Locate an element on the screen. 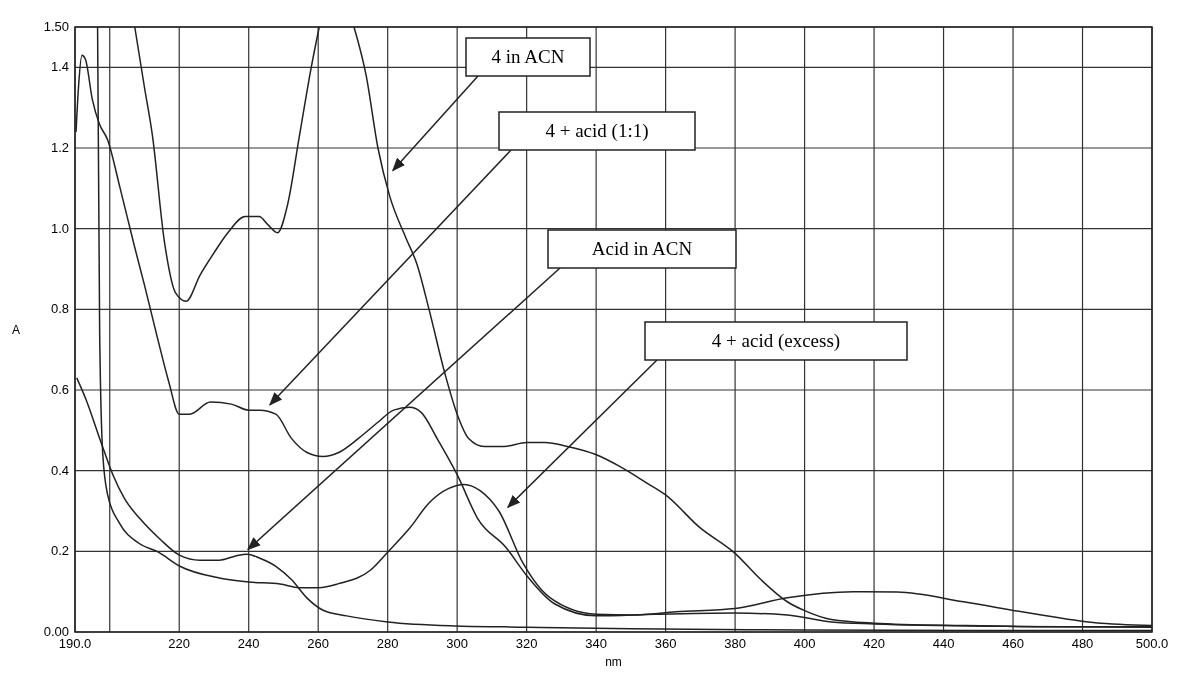  y-tick-label: 0.00 is located at coordinates (56, 631).